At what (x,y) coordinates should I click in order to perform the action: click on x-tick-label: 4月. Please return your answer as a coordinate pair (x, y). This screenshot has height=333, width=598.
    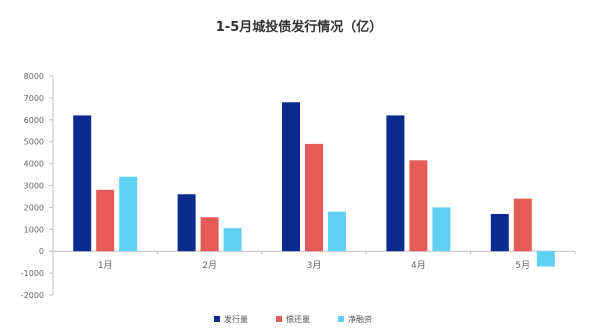
    Looking at the image, I should click on (418, 265).